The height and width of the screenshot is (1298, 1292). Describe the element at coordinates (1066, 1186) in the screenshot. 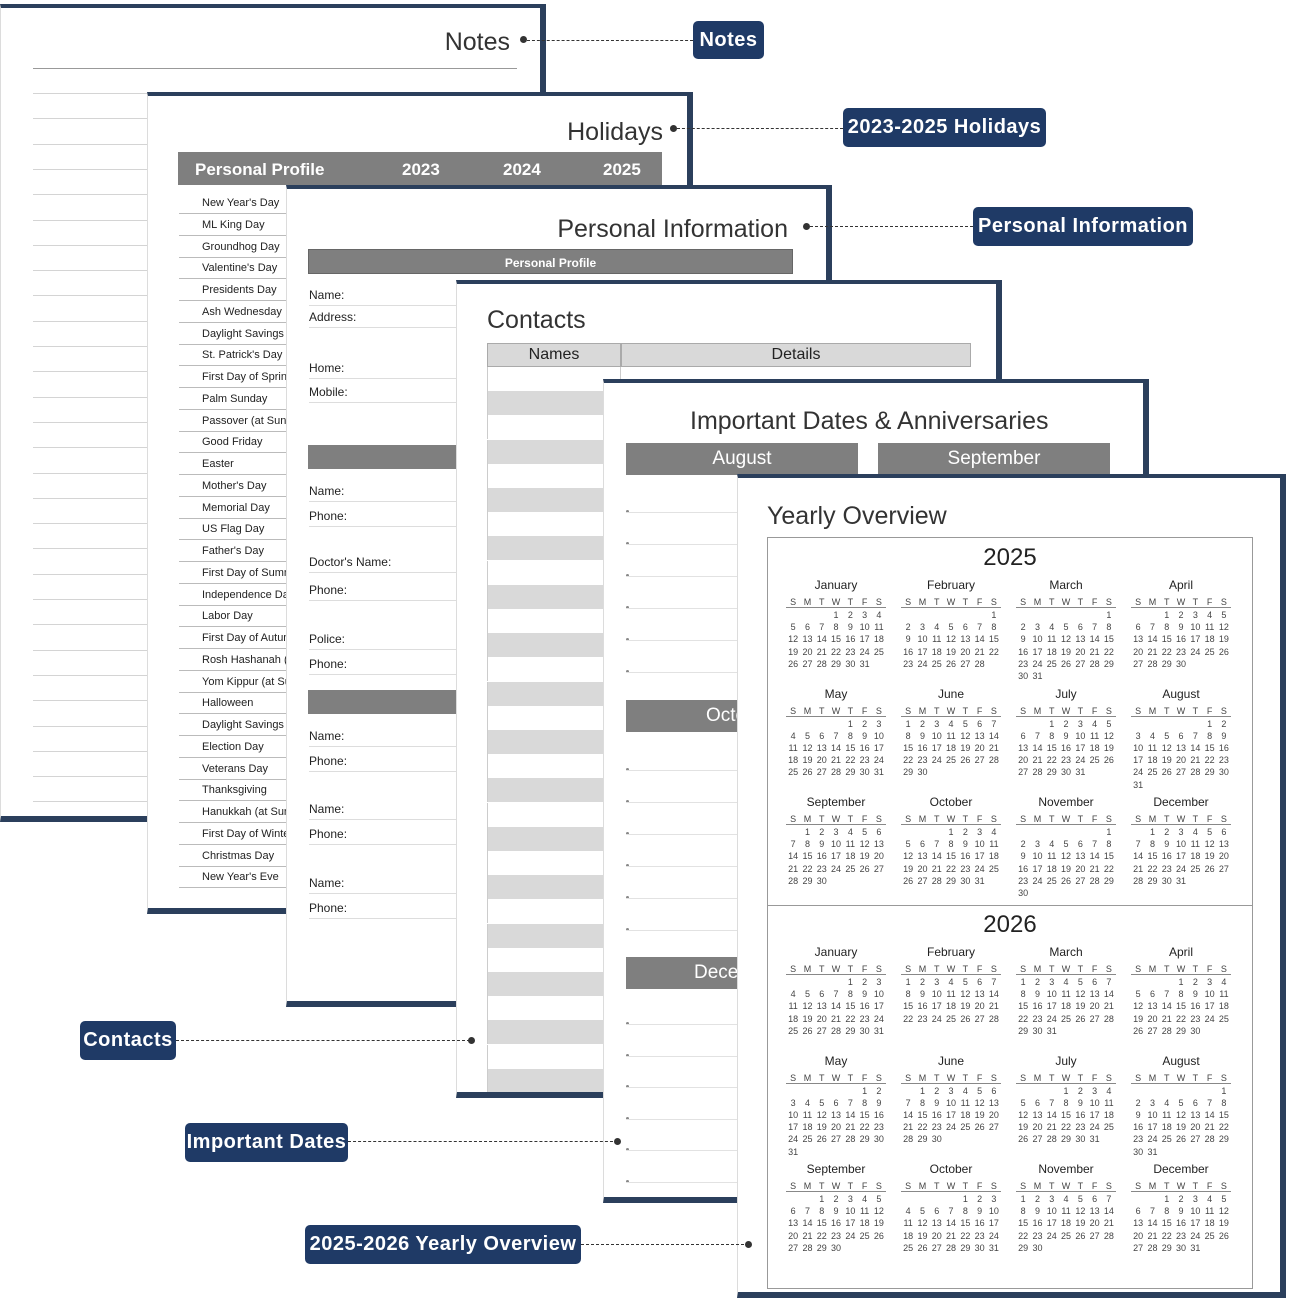

I see `weekday-label: W` at that location.